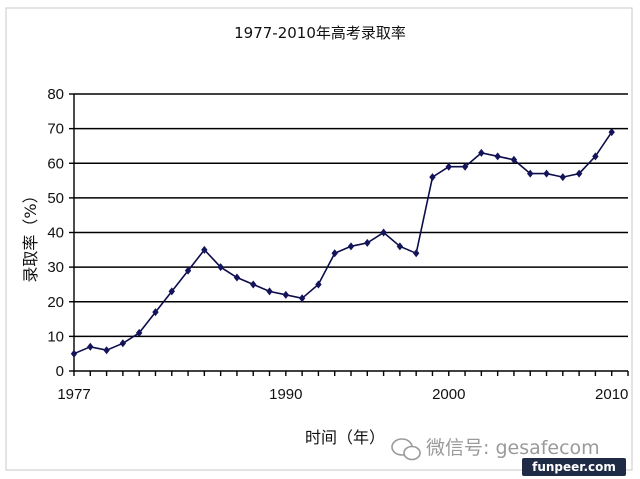 The image size is (640, 479). What do you see at coordinates (285, 394) in the screenshot?
I see `x-tick-label: 1990` at bounding box center [285, 394].